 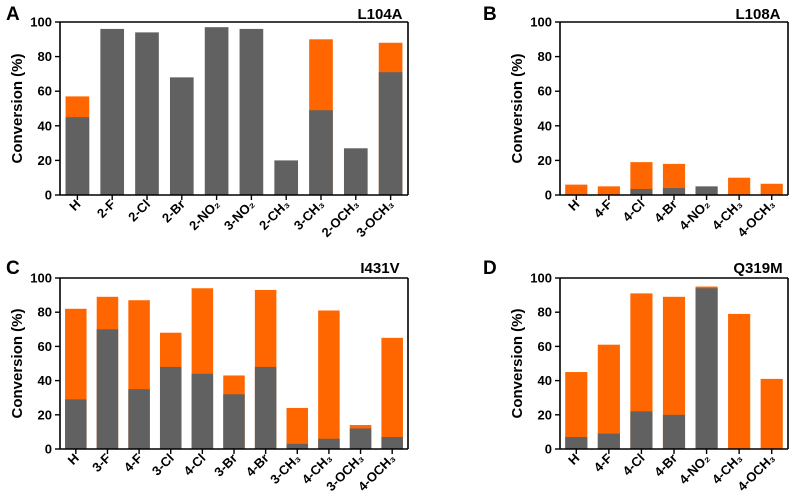 I want to click on x-tick-label: 2-OCH₃, so click(x=339, y=218).